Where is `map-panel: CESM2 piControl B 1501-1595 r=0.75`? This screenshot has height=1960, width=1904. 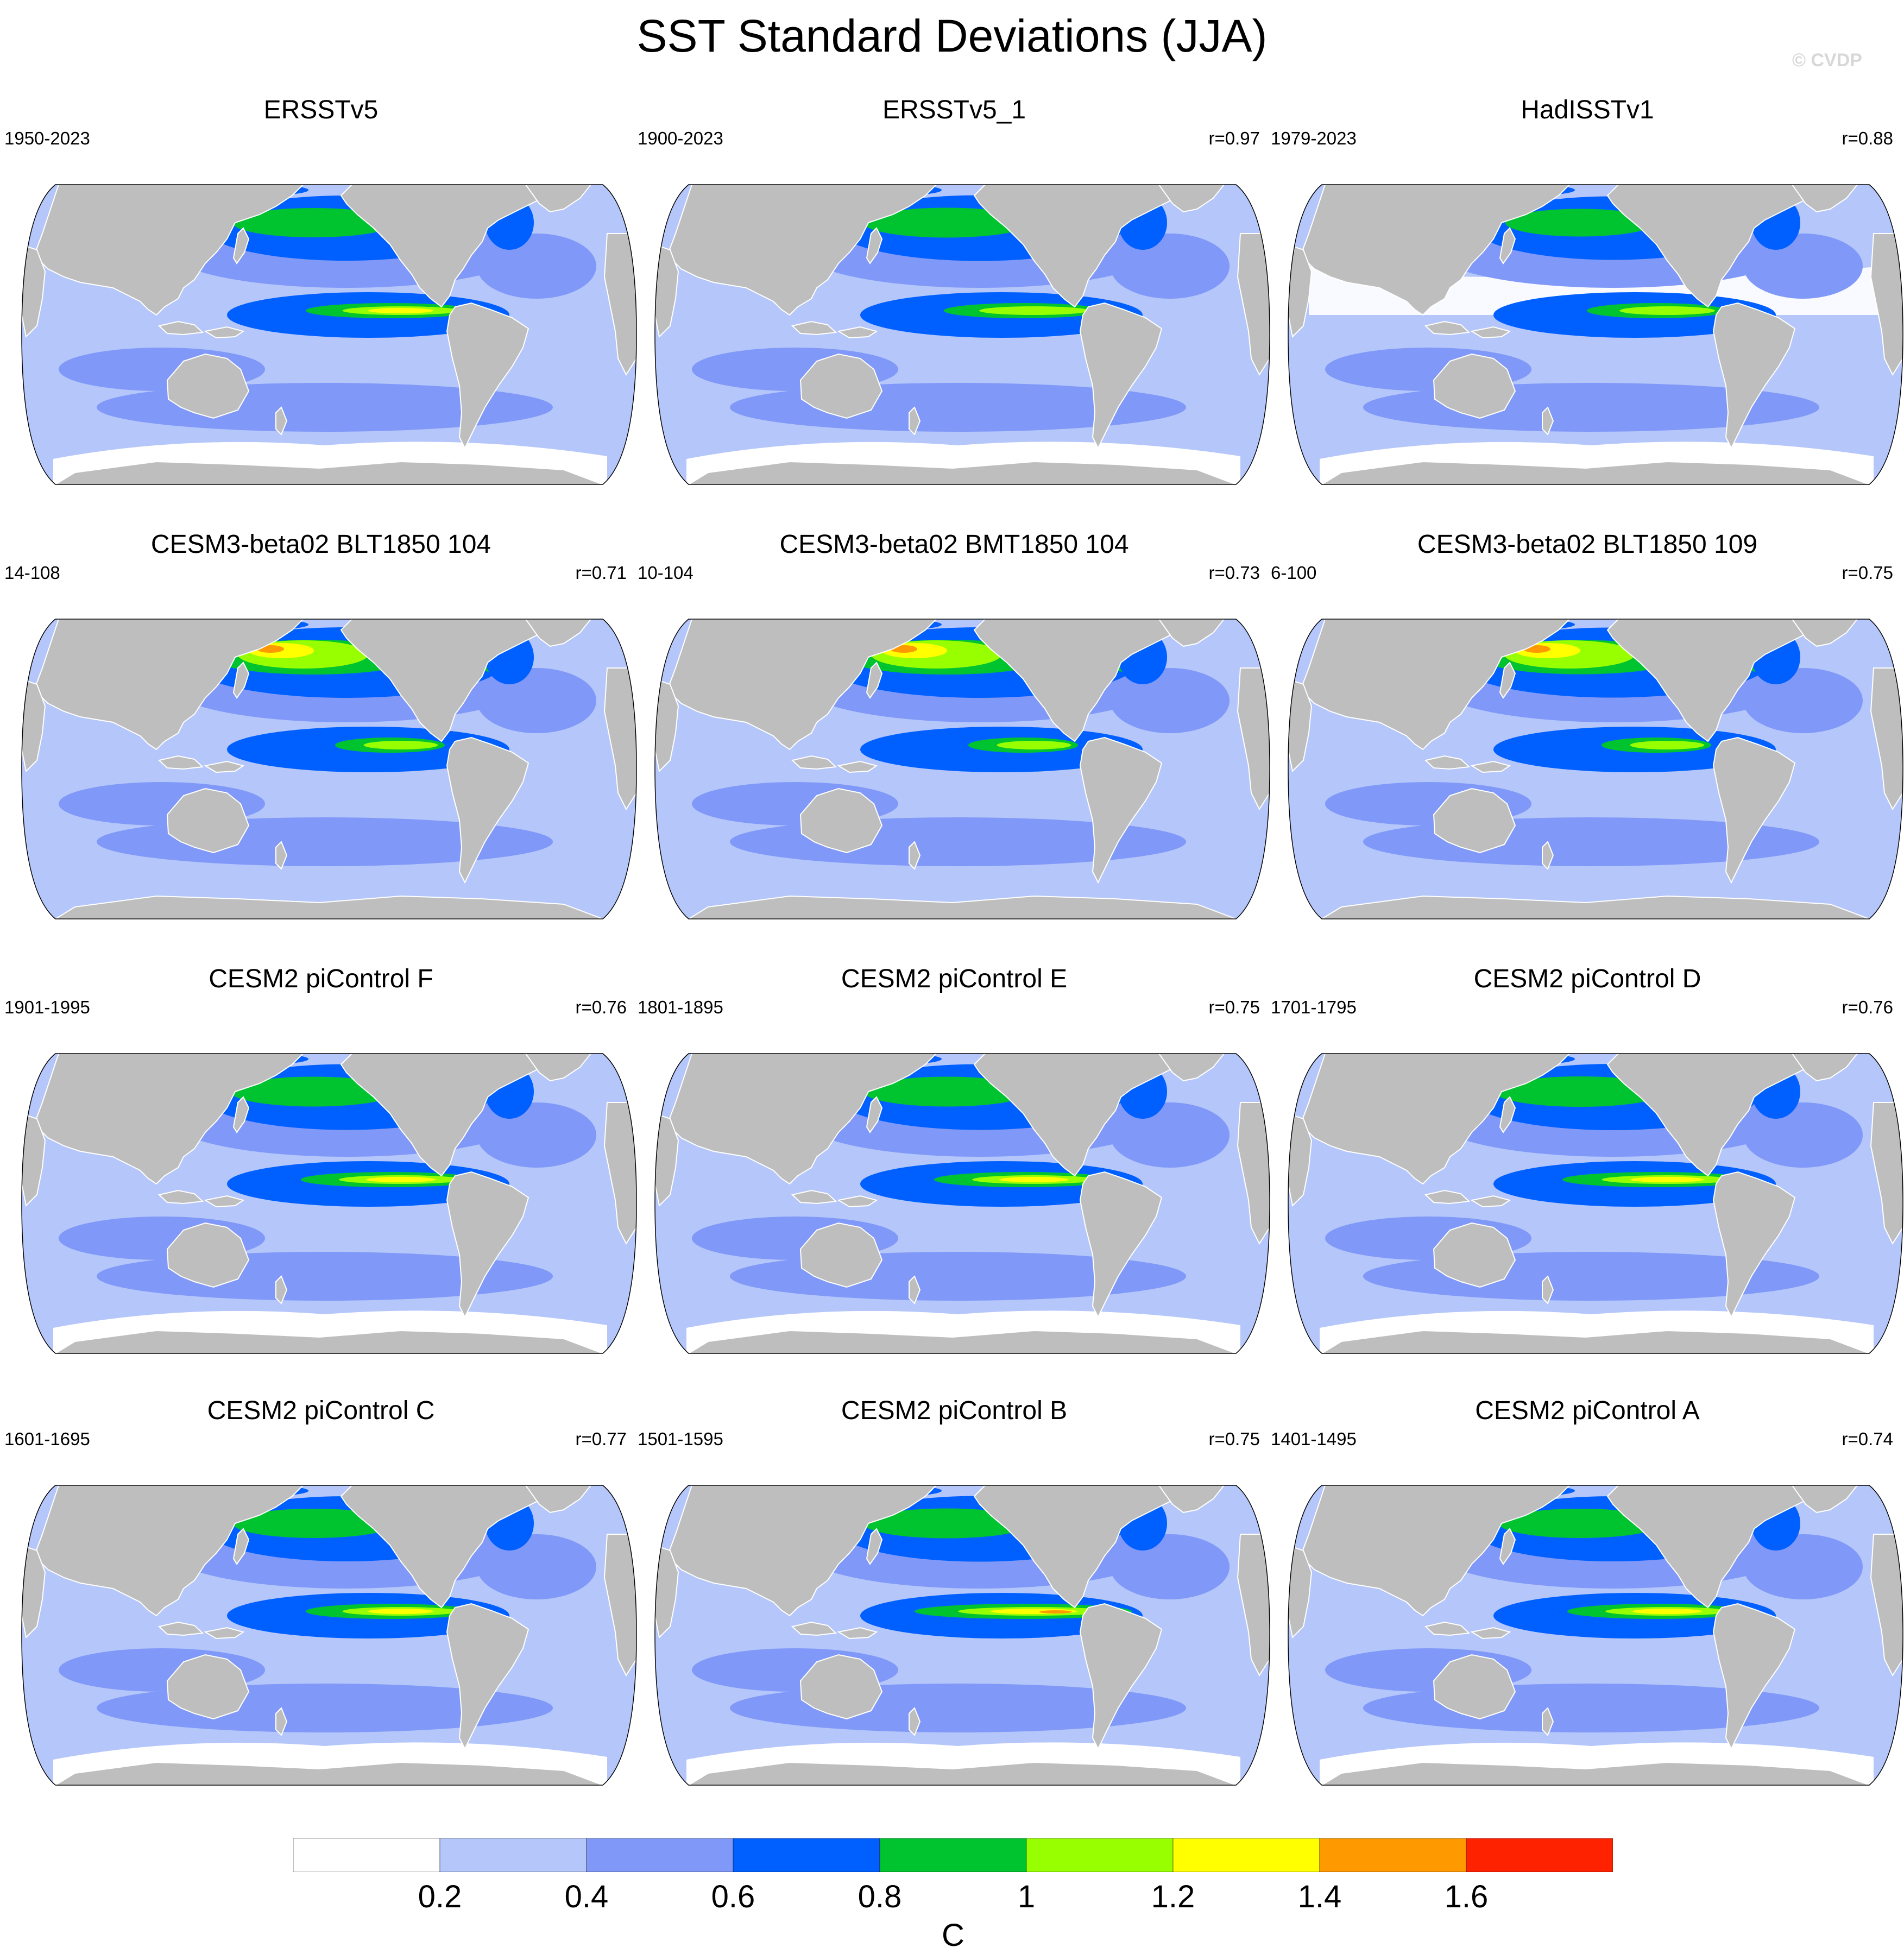 map-panel: CESM2 piControl B 1501-1595 r=0.75 is located at coordinates (954, 1623).